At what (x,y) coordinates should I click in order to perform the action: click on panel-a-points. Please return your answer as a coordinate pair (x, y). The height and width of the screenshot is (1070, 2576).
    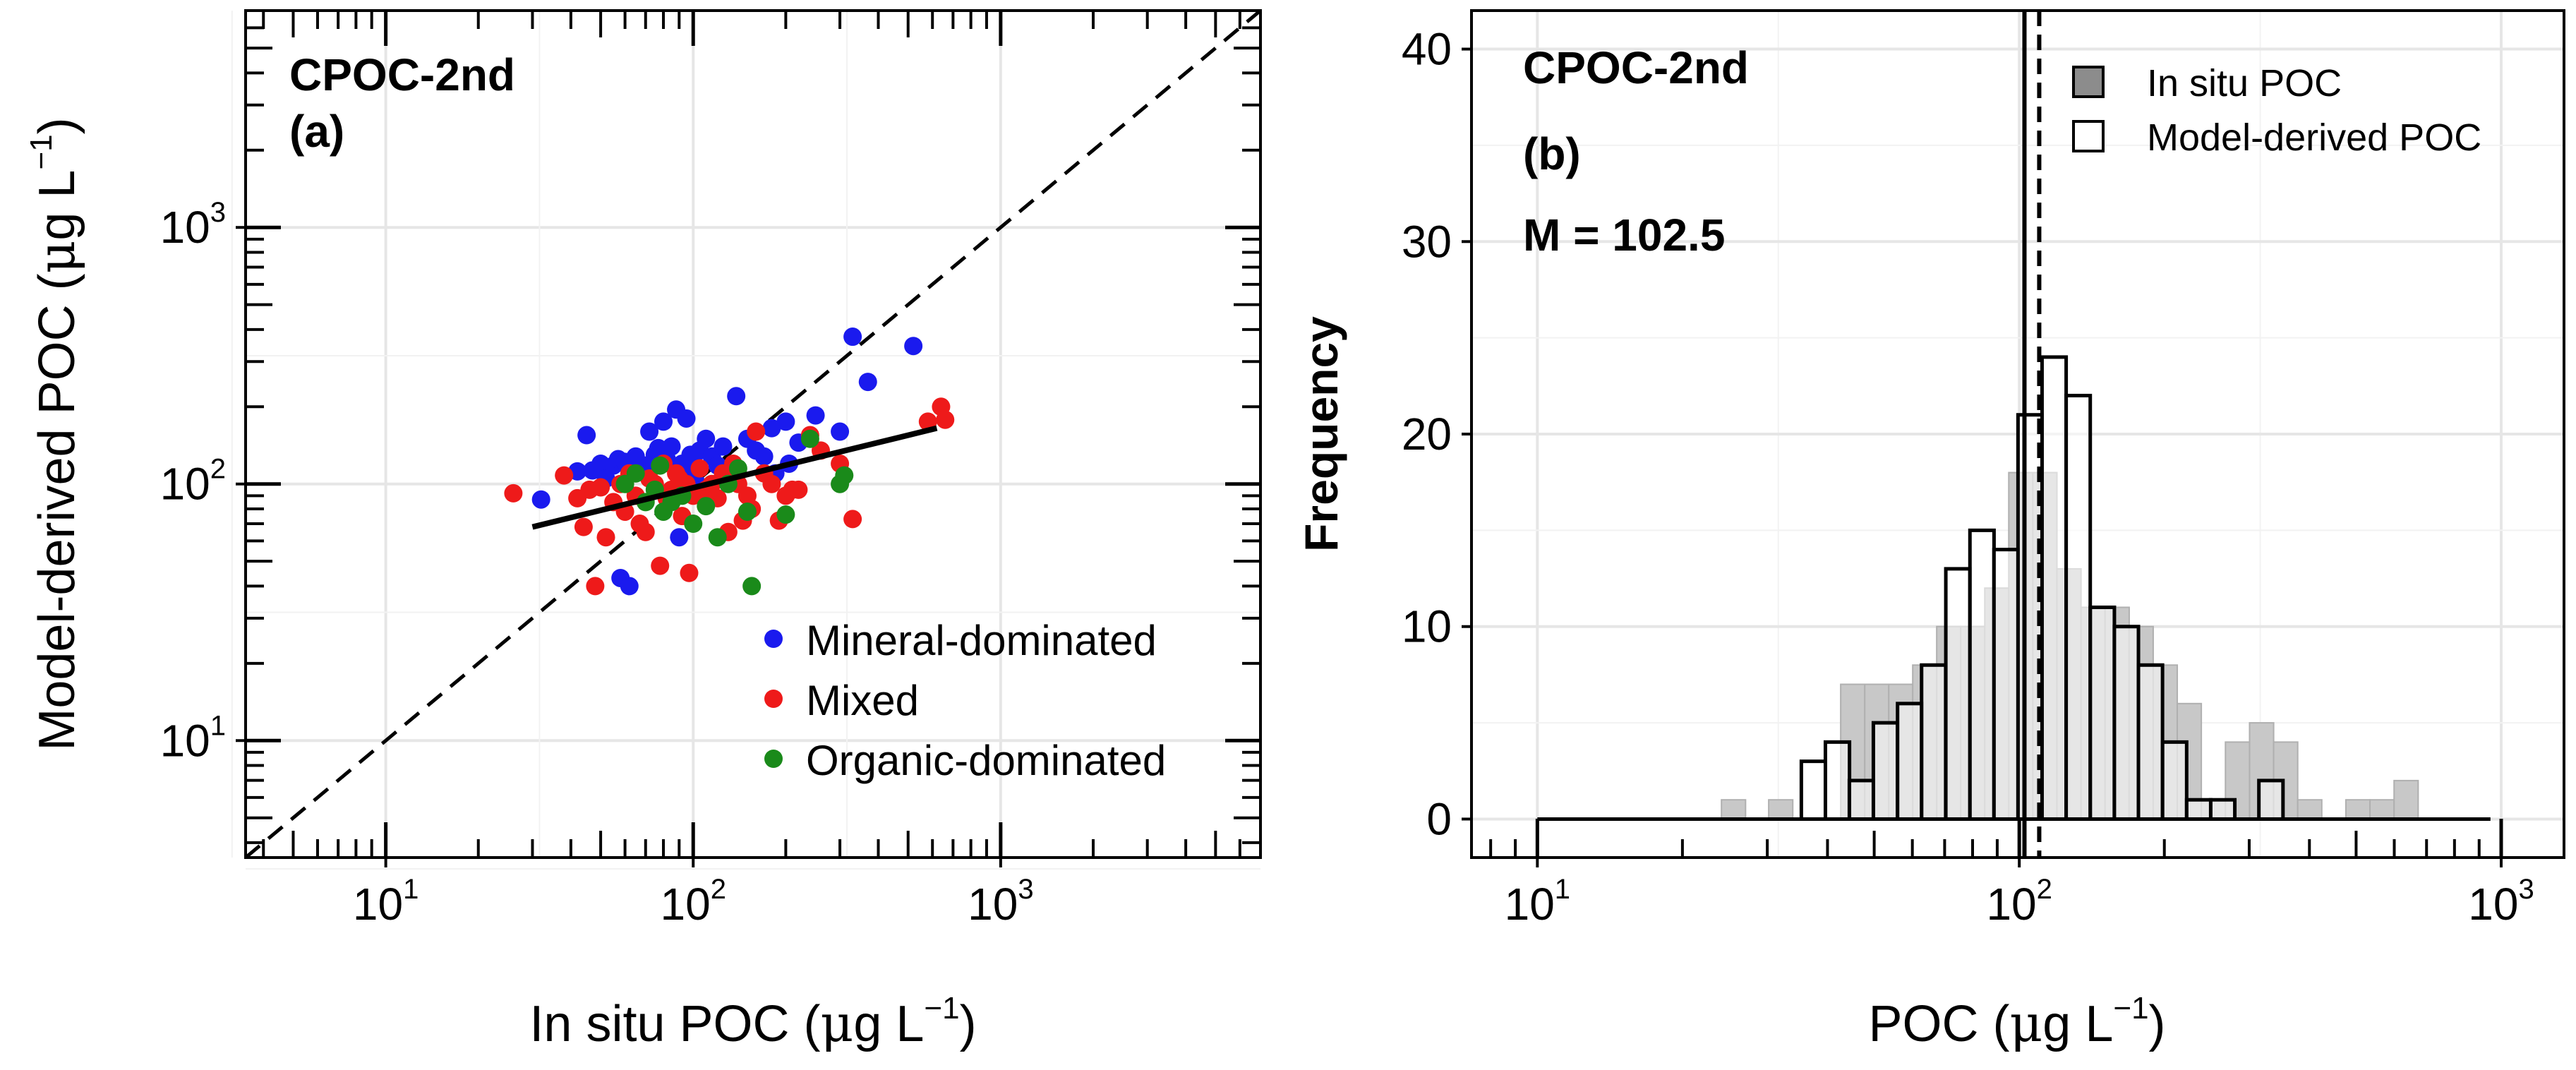
    Looking at the image, I should click on (729, 461).